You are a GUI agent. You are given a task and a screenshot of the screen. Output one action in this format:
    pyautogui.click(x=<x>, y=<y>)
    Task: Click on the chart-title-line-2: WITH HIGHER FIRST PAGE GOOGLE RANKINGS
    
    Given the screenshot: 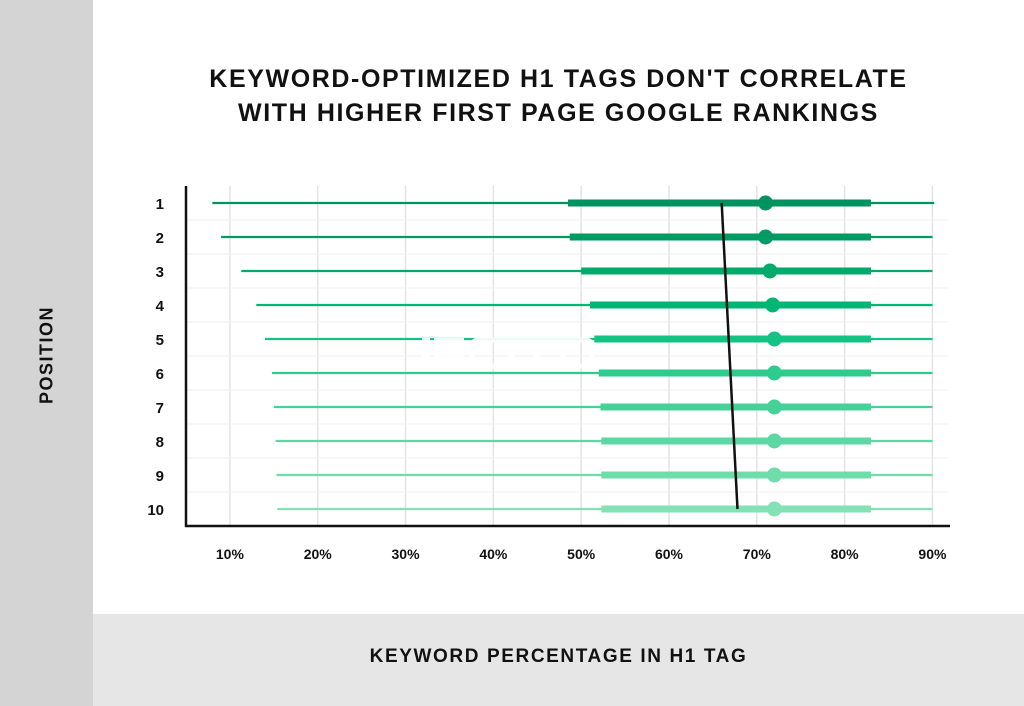 What is the action you would take?
    pyautogui.click(x=558, y=113)
    